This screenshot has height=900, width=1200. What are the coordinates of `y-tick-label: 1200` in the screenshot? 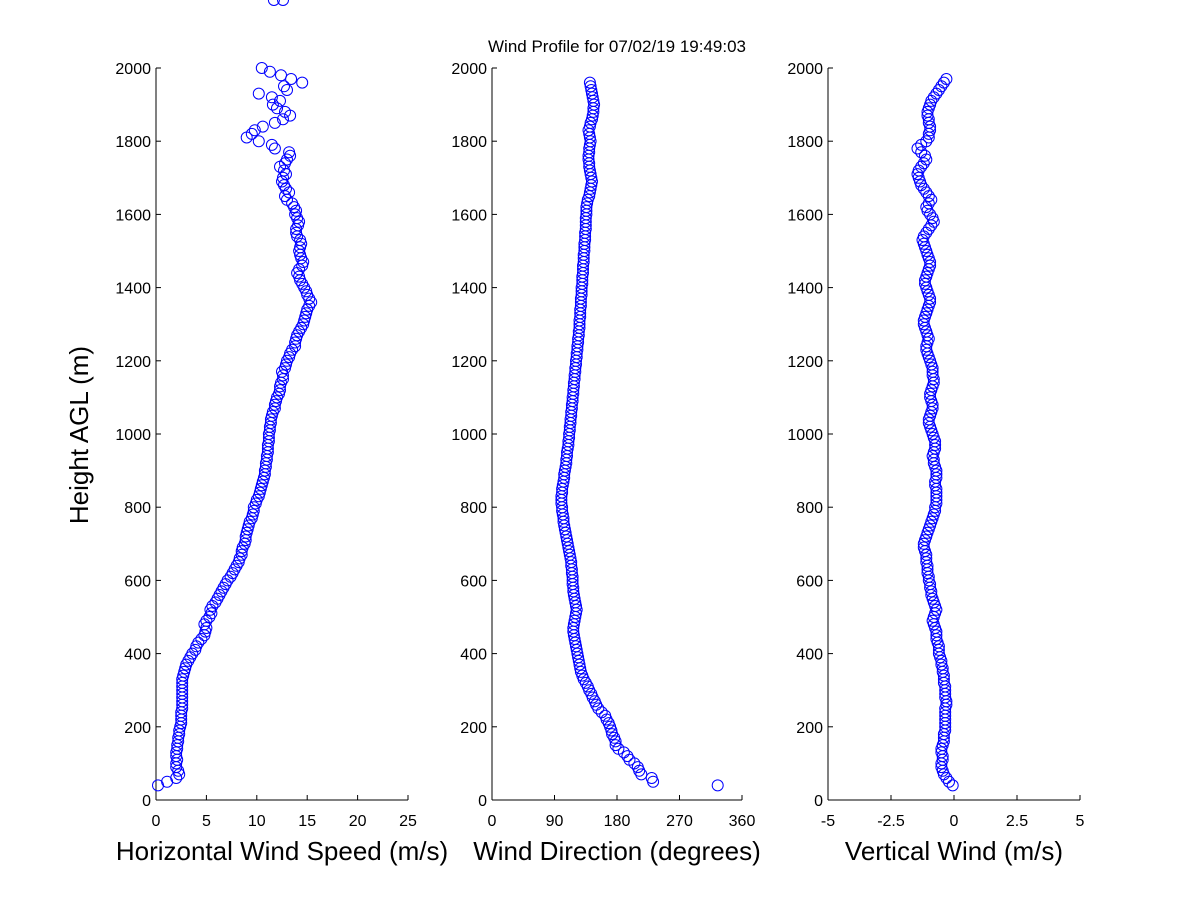 It's located at (469, 362).